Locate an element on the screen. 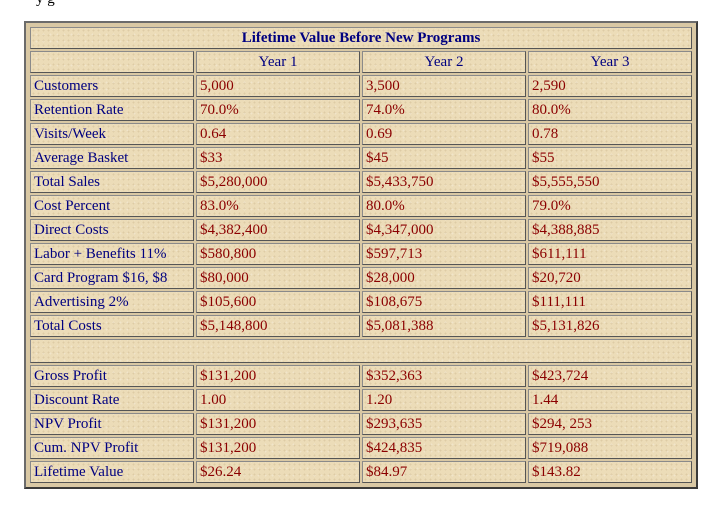 Image resolution: width=721 pixels, height=516 pixels. table-row: Visits/Week 0.64 0.69 0.78 is located at coordinates (361, 134).